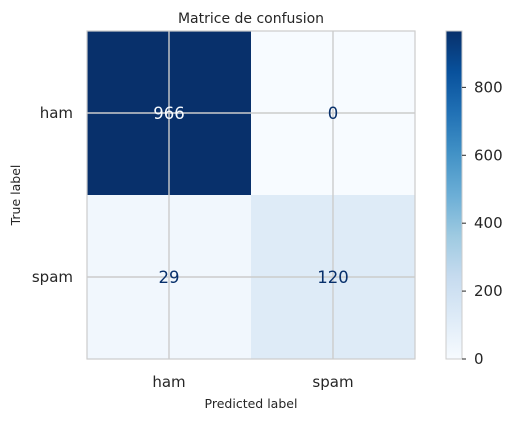 This screenshot has height=422, width=516. I want to click on colorbar-tick-label: 400, so click(488, 223).